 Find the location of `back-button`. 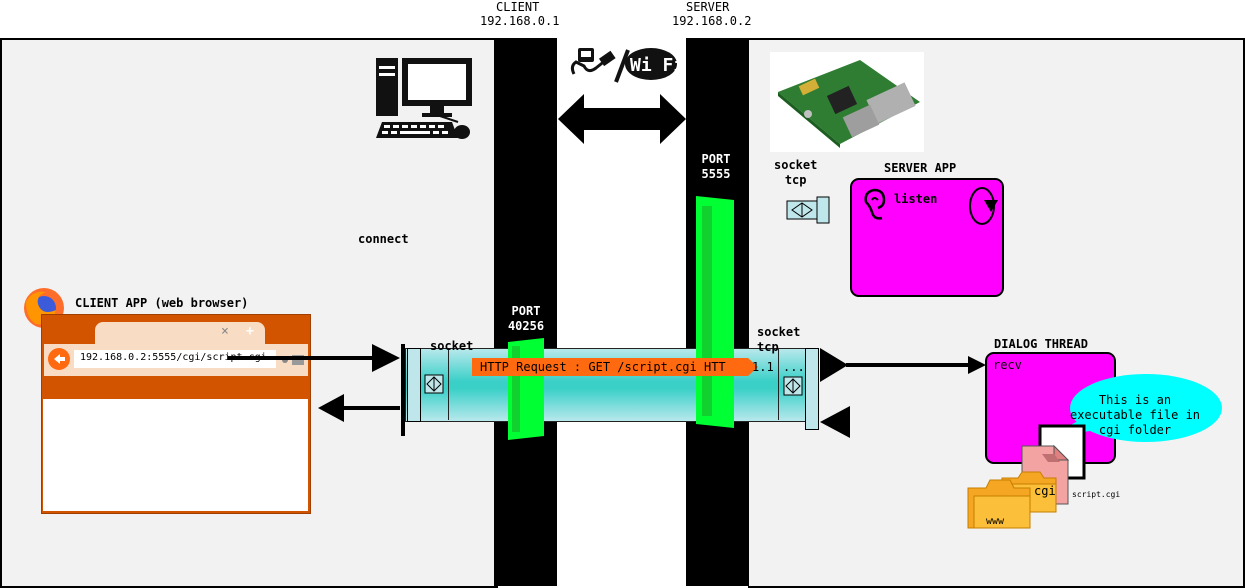

back-button is located at coordinates (59, 359).